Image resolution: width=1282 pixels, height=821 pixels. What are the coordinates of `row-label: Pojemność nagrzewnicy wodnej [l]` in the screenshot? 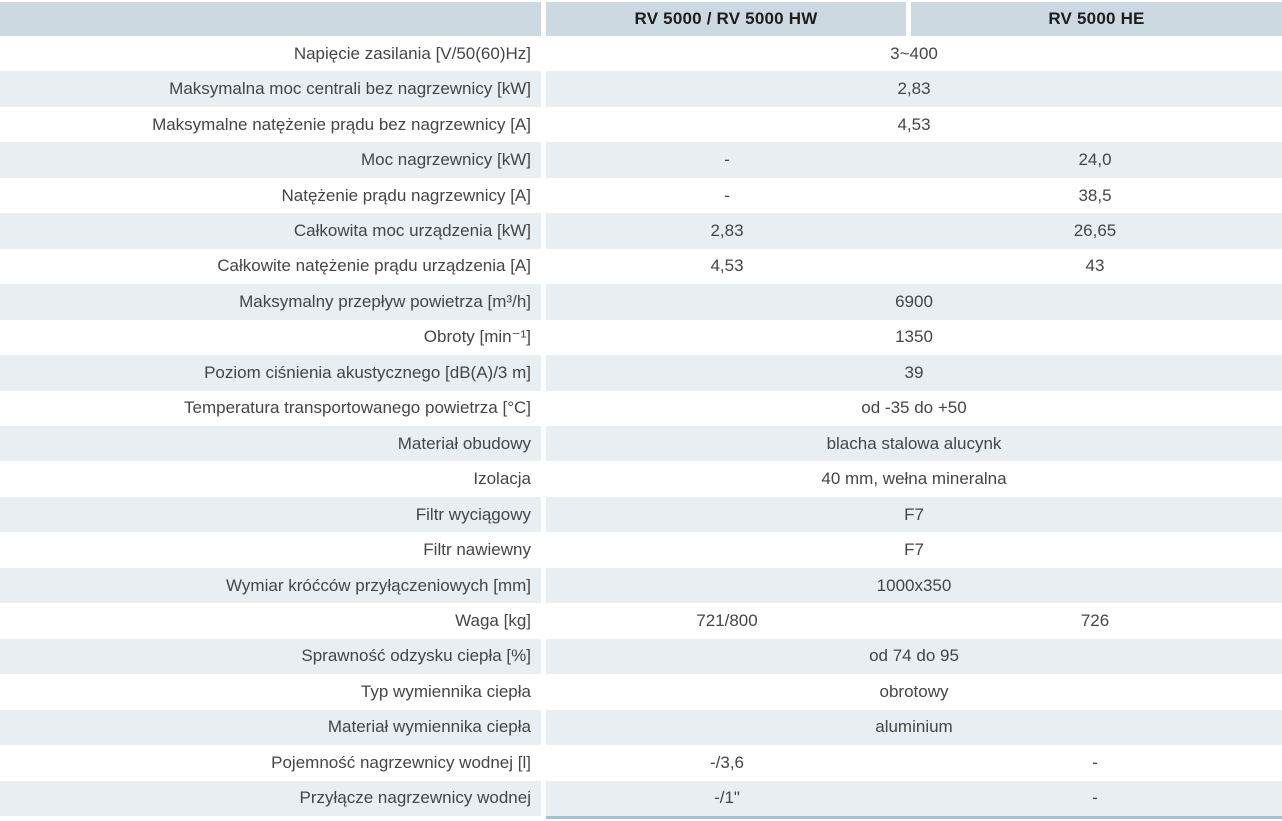 It's located at (401, 762).